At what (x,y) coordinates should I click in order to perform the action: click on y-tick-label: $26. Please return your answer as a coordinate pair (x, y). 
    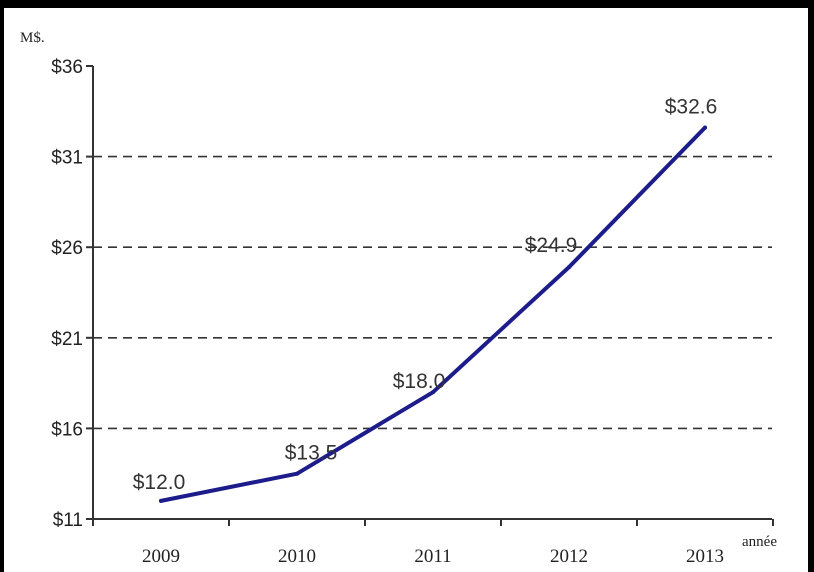
    Looking at the image, I should click on (67, 248).